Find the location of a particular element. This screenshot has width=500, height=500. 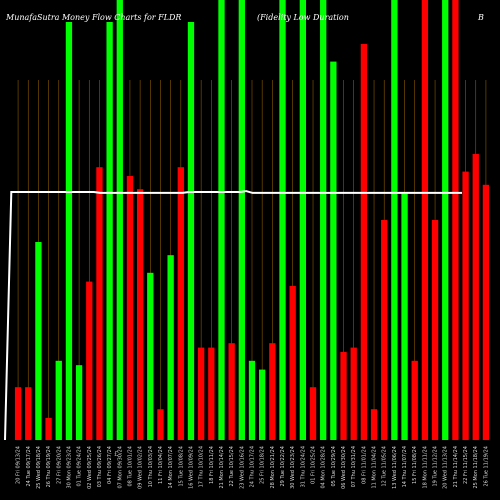

x-tick-label: 08 Tue 10/01/24 is located at coordinates (130, 466).